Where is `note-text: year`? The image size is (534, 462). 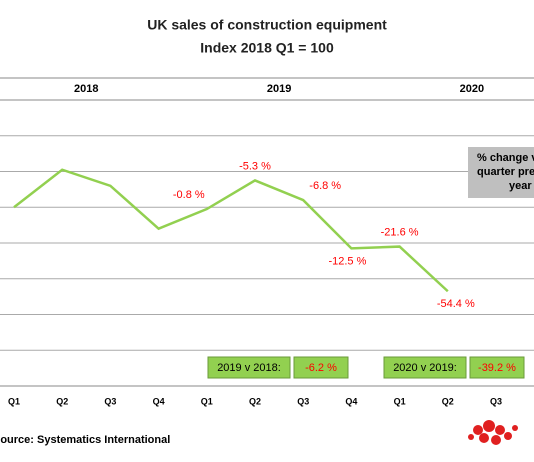 note-text: year is located at coordinates (520, 186).